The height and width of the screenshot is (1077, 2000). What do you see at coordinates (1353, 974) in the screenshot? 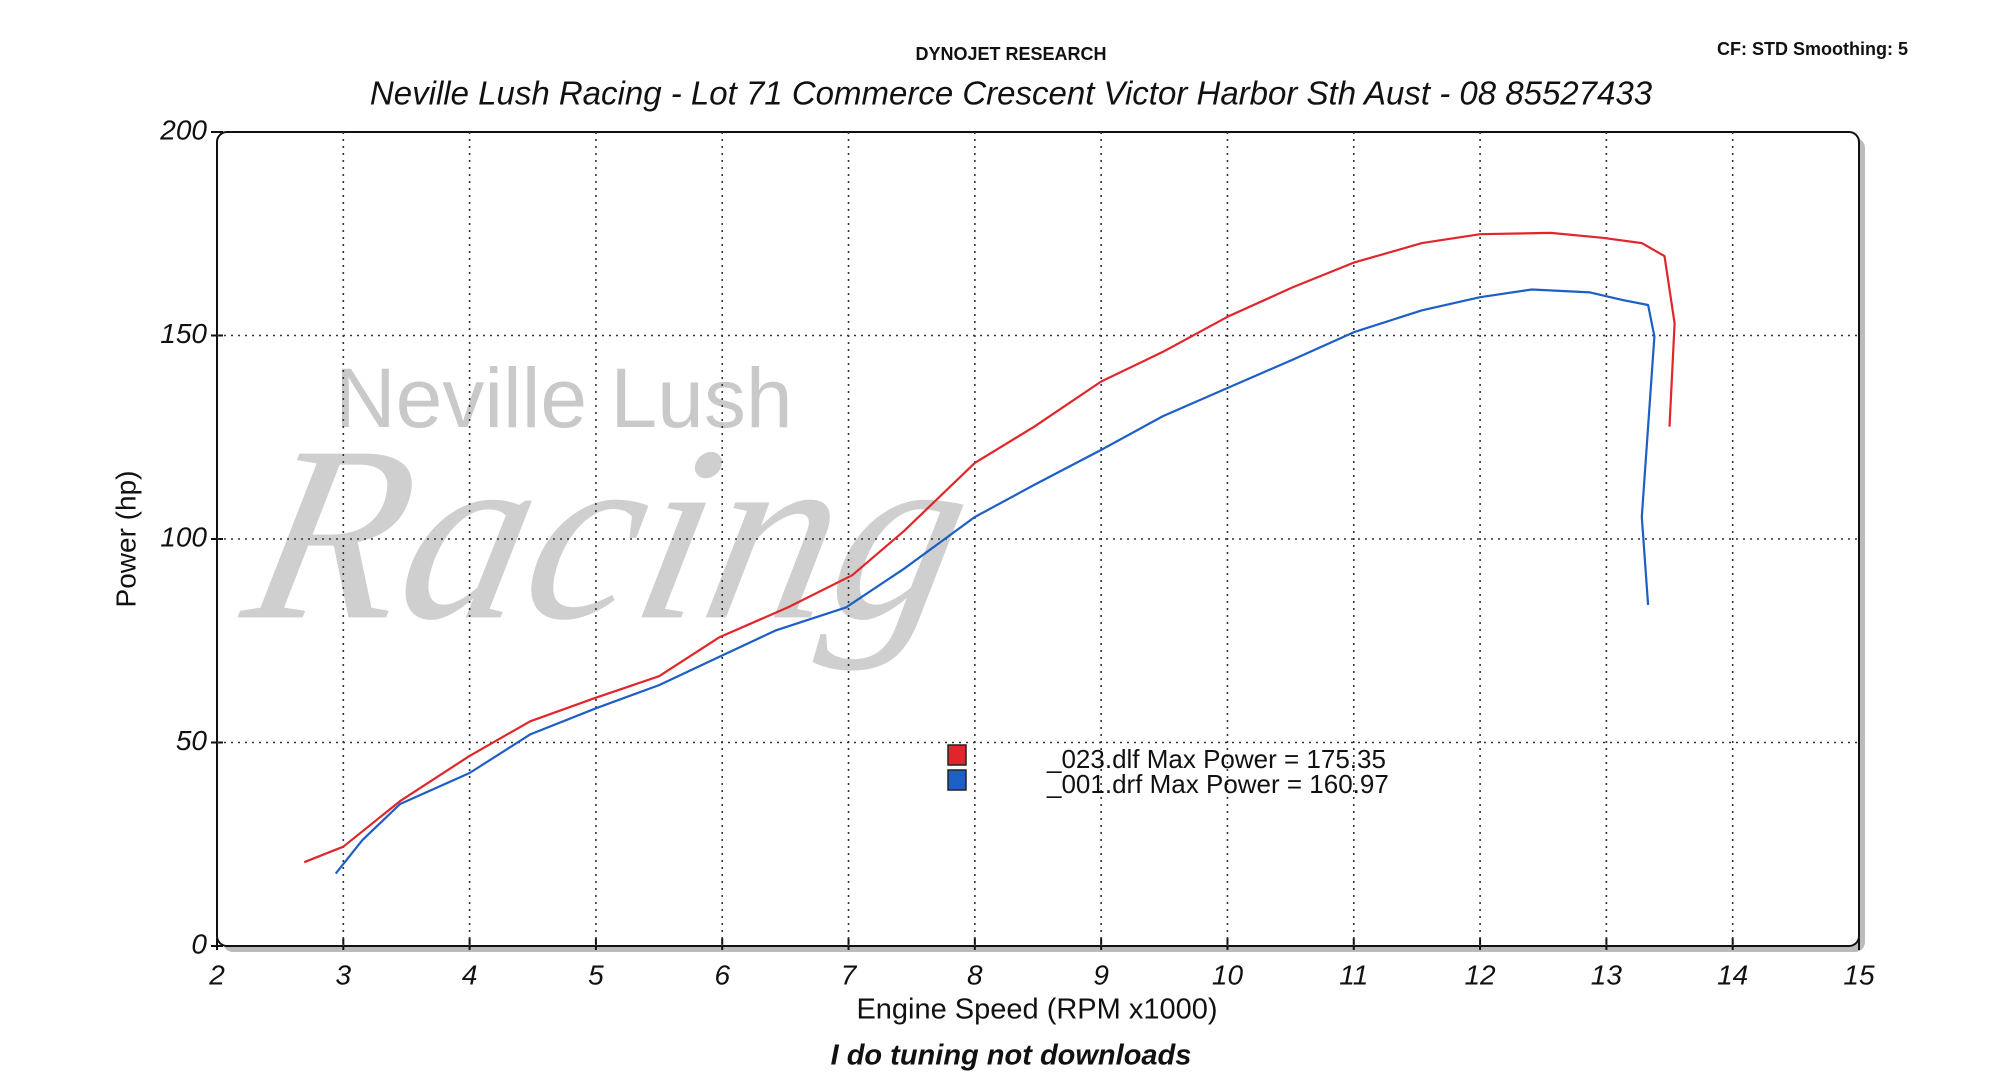
I see `x-tick-label: 11` at bounding box center [1353, 974].